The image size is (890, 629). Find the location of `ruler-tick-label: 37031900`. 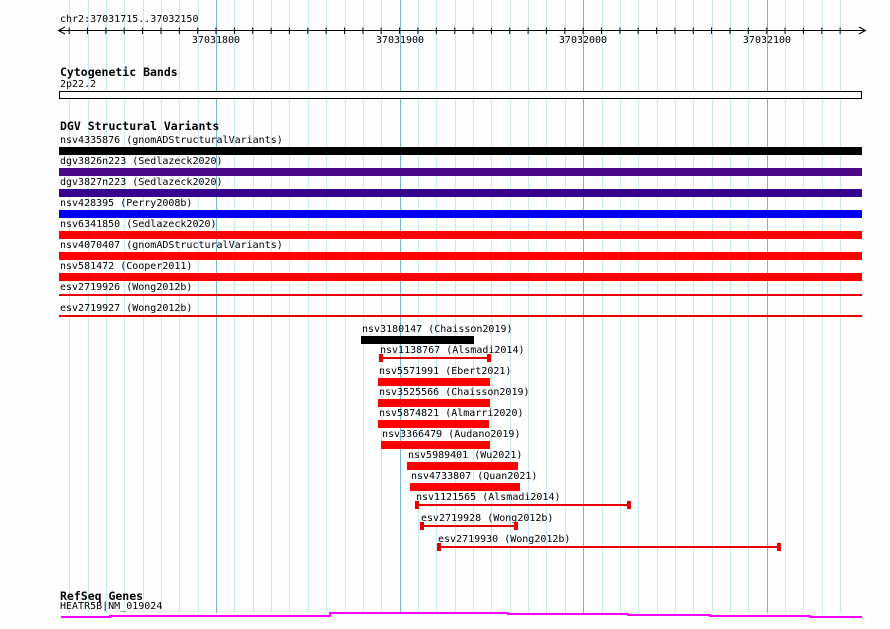

ruler-tick-label: 37031900 is located at coordinates (400, 40).